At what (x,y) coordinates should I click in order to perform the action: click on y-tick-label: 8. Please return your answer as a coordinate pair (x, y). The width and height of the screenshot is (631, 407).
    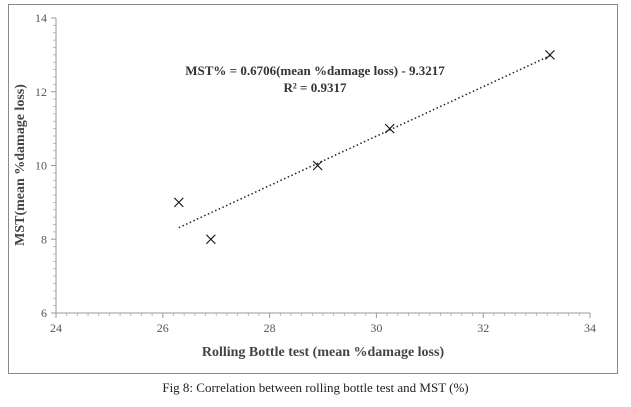
    Looking at the image, I should click on (44, 239).